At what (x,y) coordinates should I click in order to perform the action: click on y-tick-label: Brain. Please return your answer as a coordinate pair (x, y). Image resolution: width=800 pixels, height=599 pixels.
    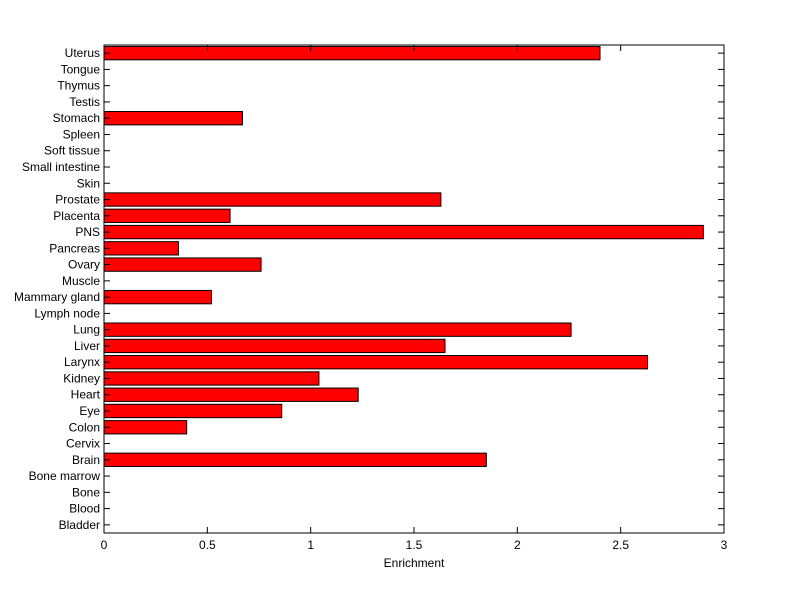
    Looking at the image, I should click on (86, 460).